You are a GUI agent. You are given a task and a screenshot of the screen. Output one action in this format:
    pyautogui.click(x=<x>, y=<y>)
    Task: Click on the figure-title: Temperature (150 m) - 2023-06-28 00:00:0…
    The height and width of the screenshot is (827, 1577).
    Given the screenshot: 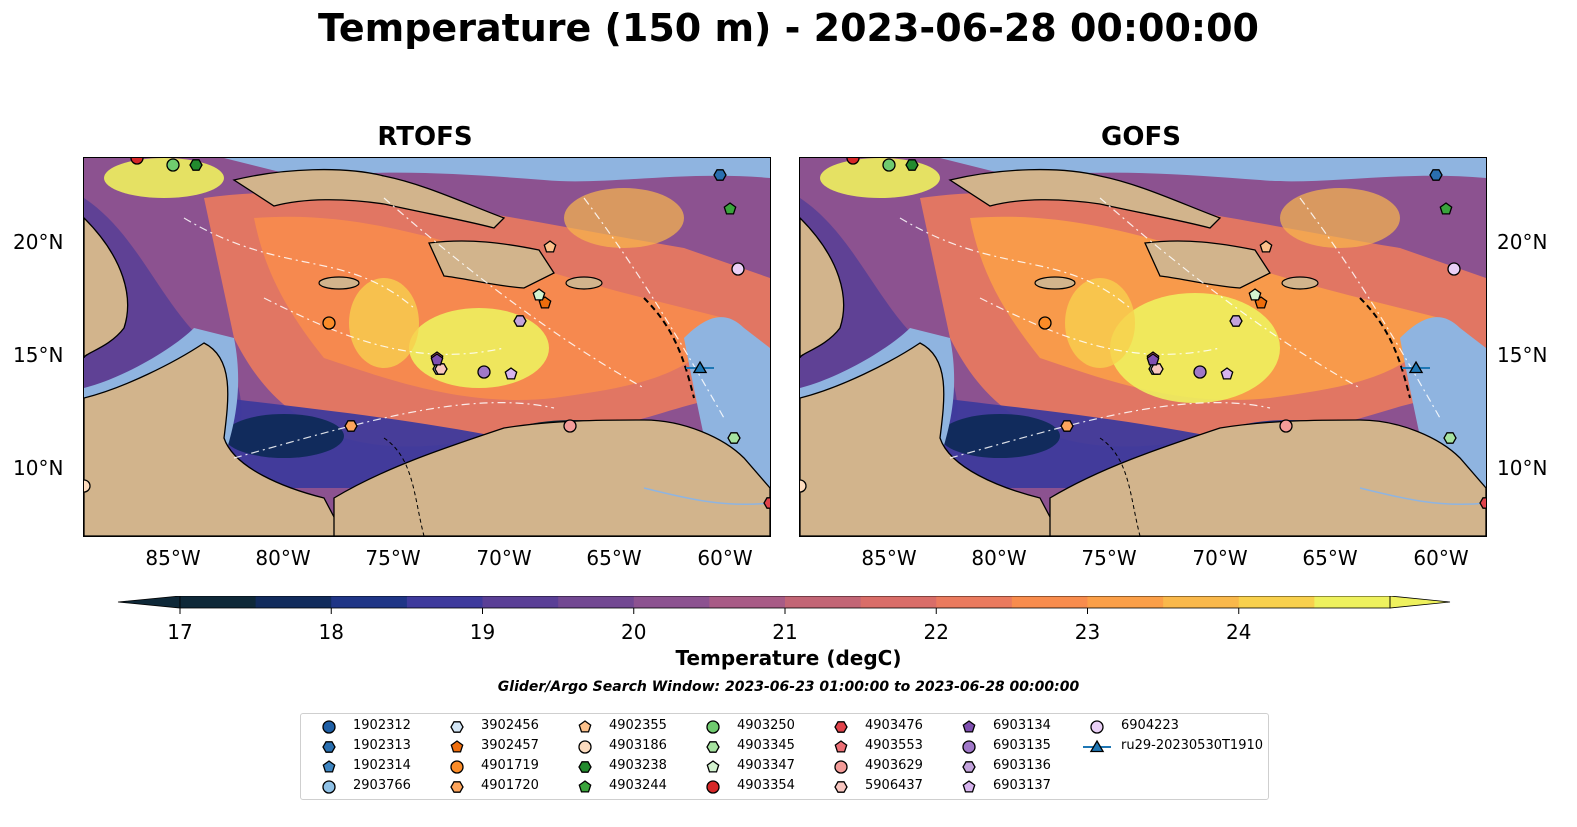 What is the action you would take?
    pyautogui.click(x=788, y=28)
    